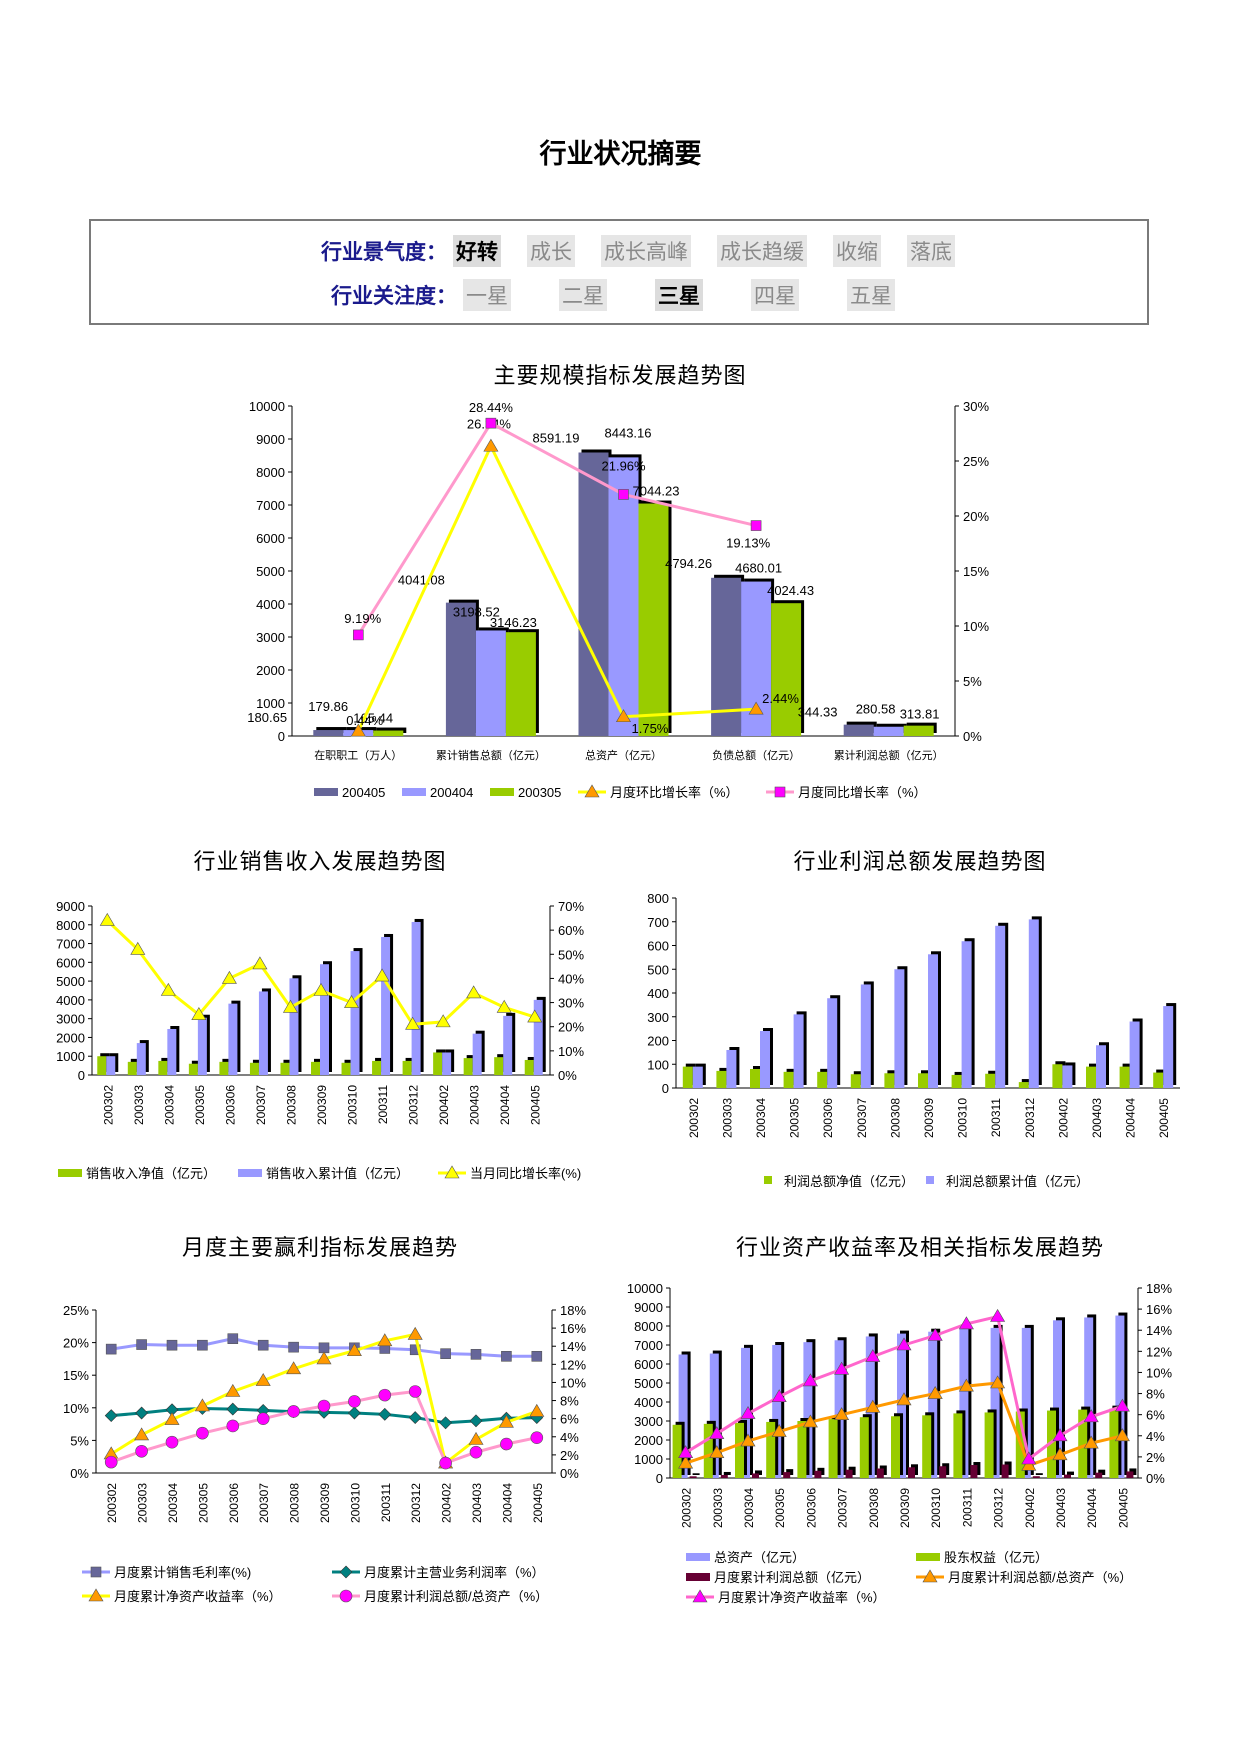 The height and width of the screenshot is (1754, 1241). What do you see at coordinates (571, 906) in the screenshot?
I see `y2-tick-label: 70%` at bounding box center [571, 906].